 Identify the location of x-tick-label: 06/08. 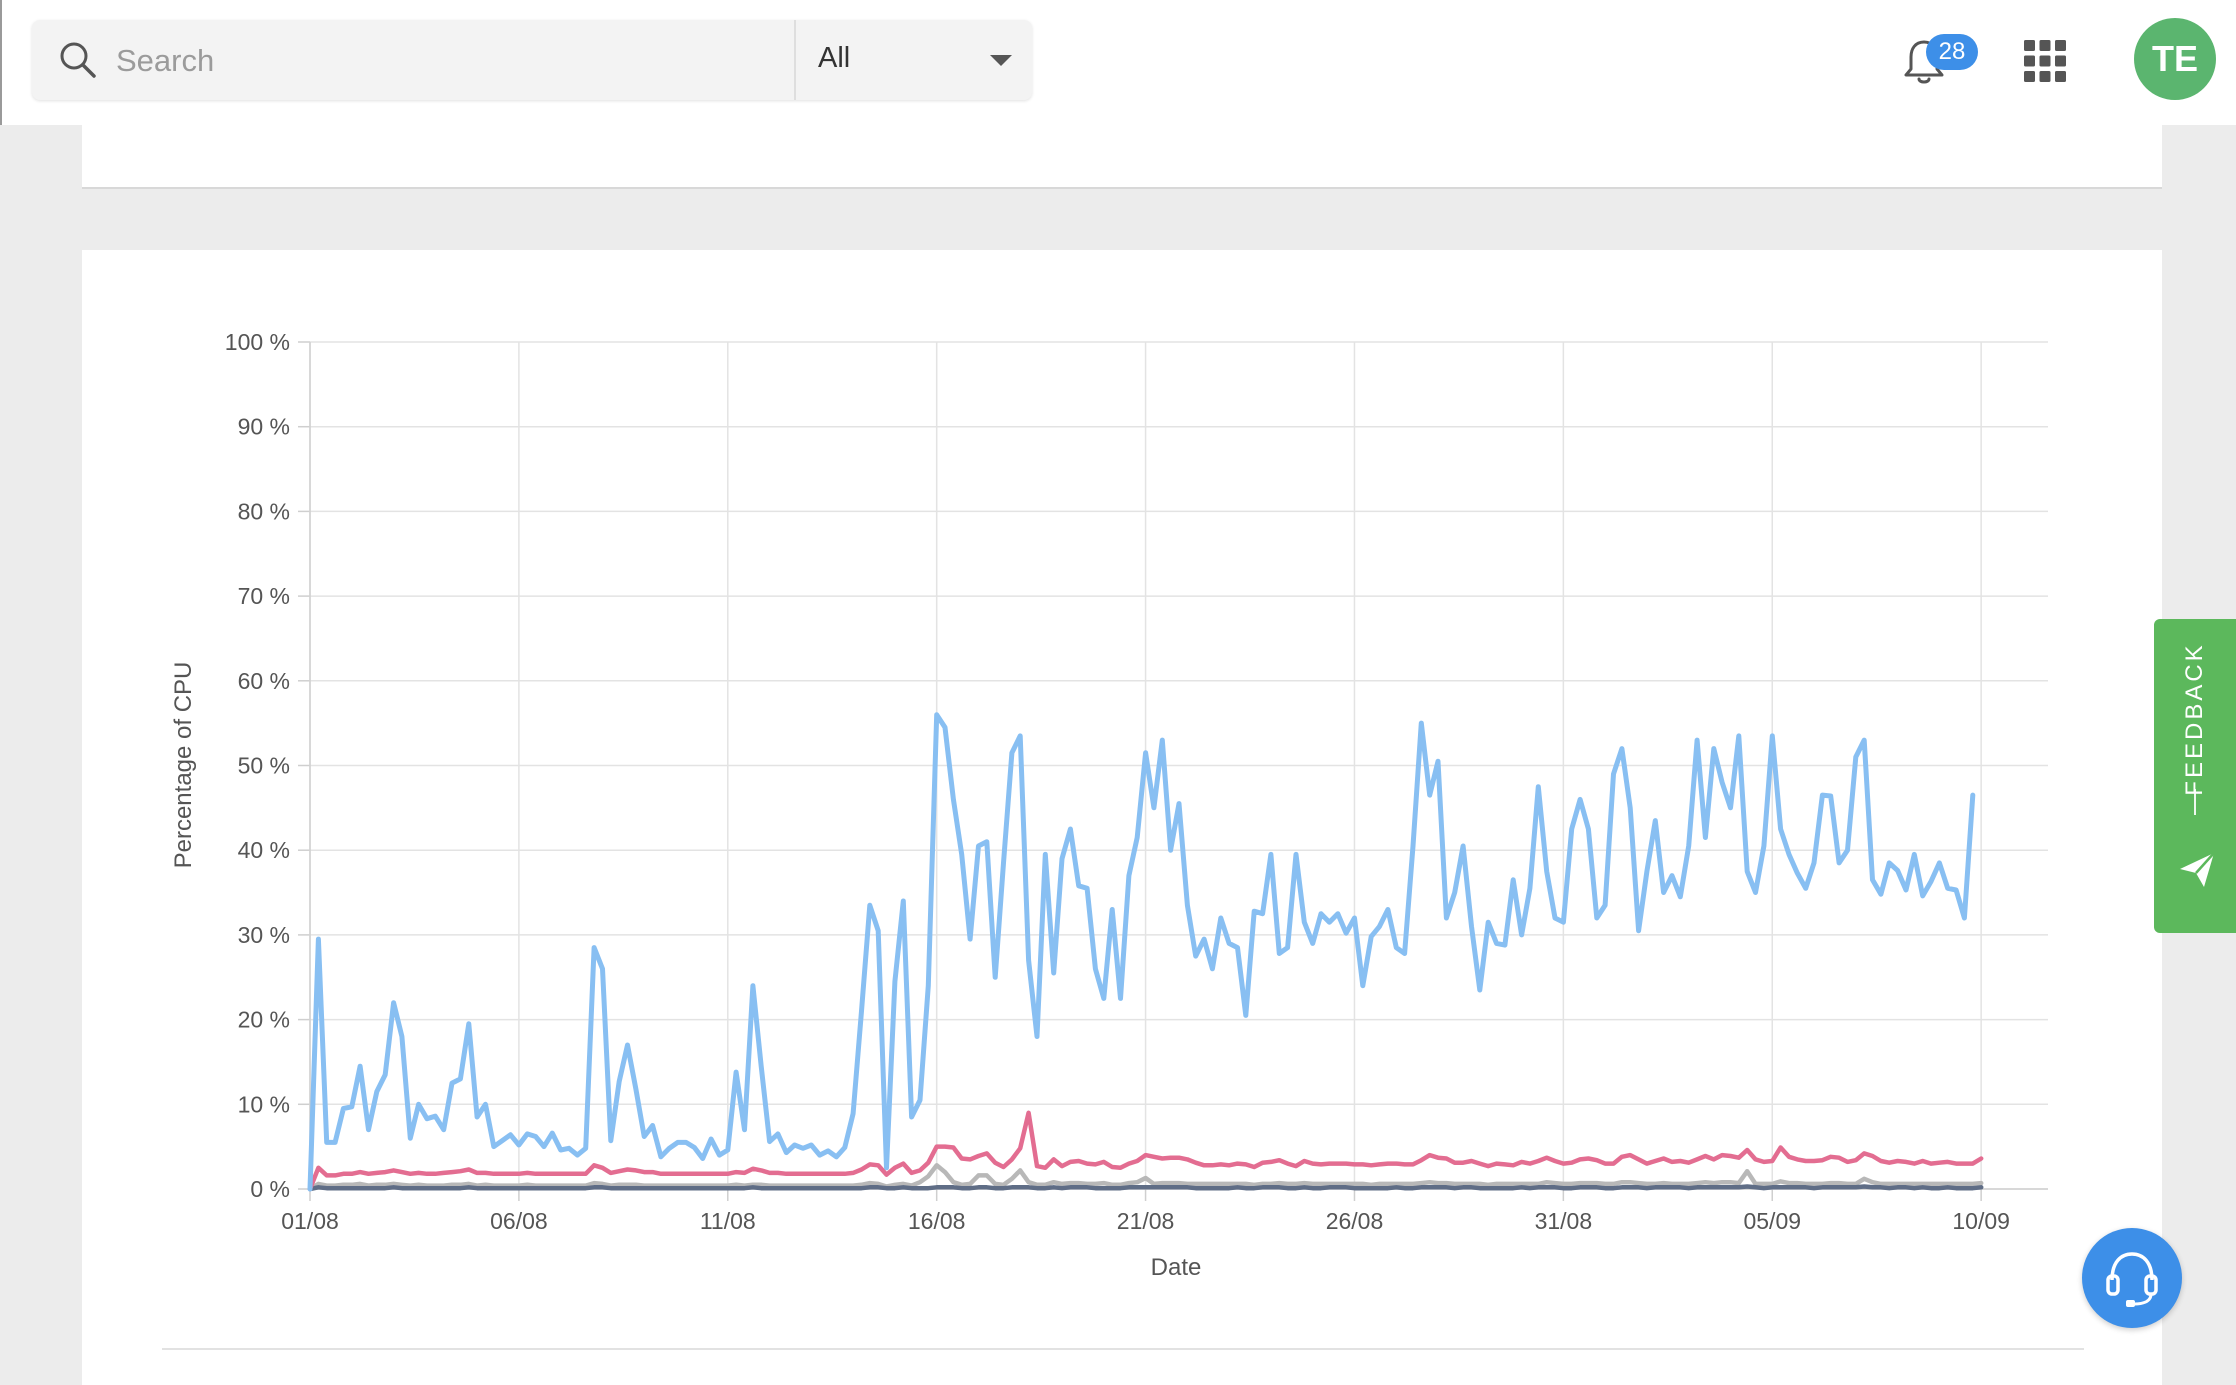
(519, 1221).